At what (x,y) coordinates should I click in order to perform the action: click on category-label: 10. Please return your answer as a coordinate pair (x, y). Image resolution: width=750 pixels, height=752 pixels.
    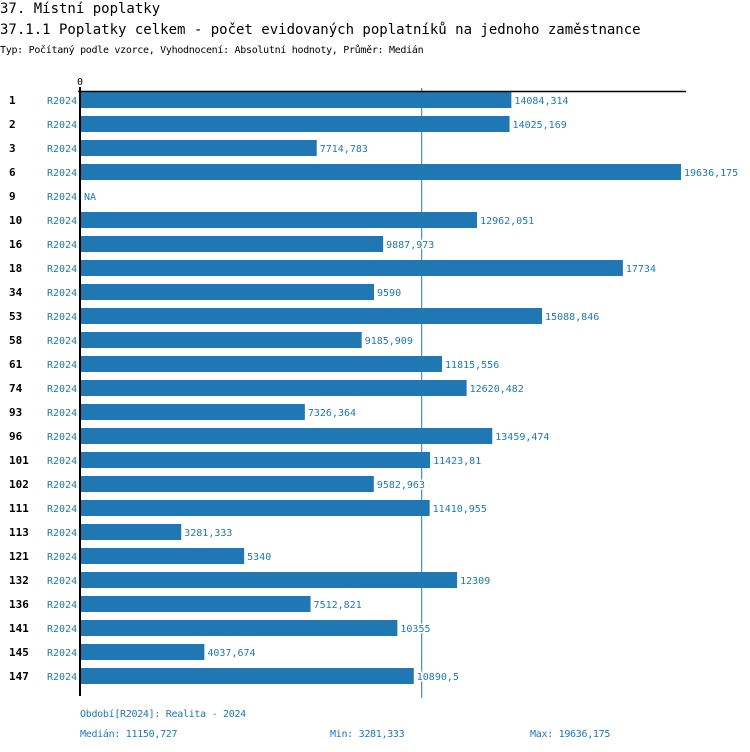
    Looking at the image, I should click on (15, 220).